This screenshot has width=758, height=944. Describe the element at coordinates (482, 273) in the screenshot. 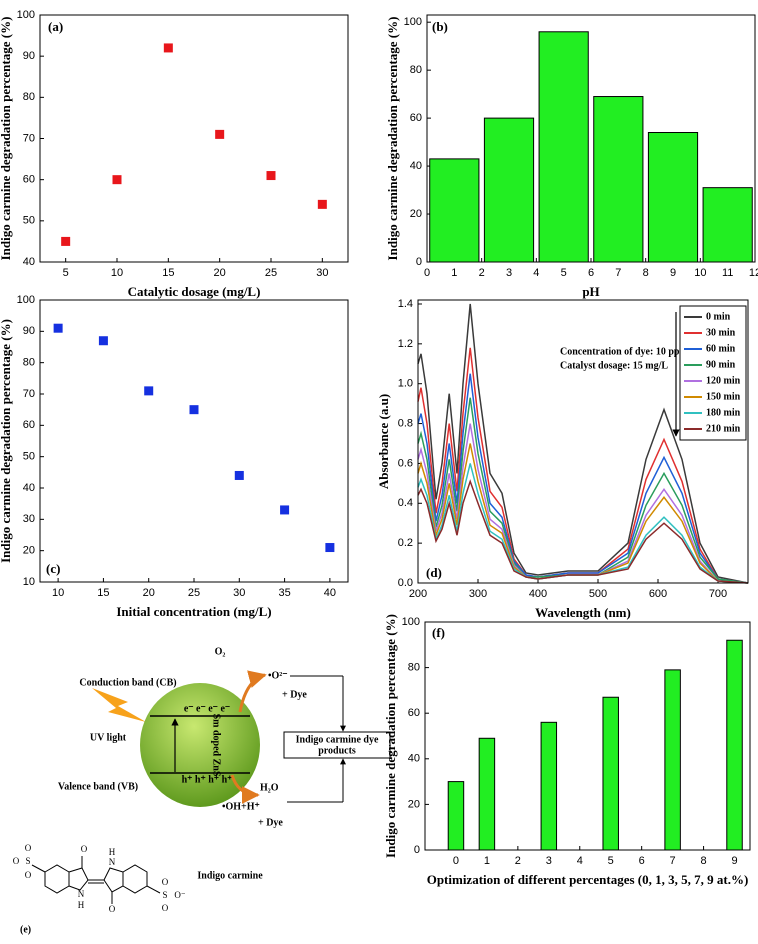

I see `x-tick-label: 2` at that location.